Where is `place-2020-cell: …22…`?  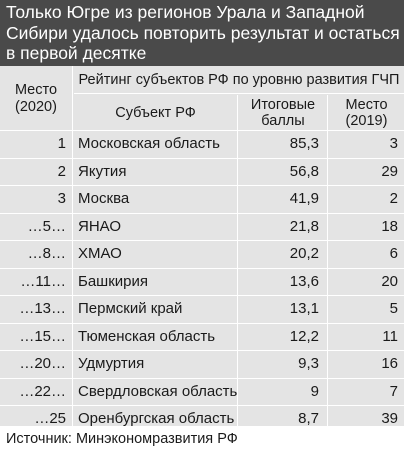 place-2020-cell: …22… is located at coordinates (36, 391).